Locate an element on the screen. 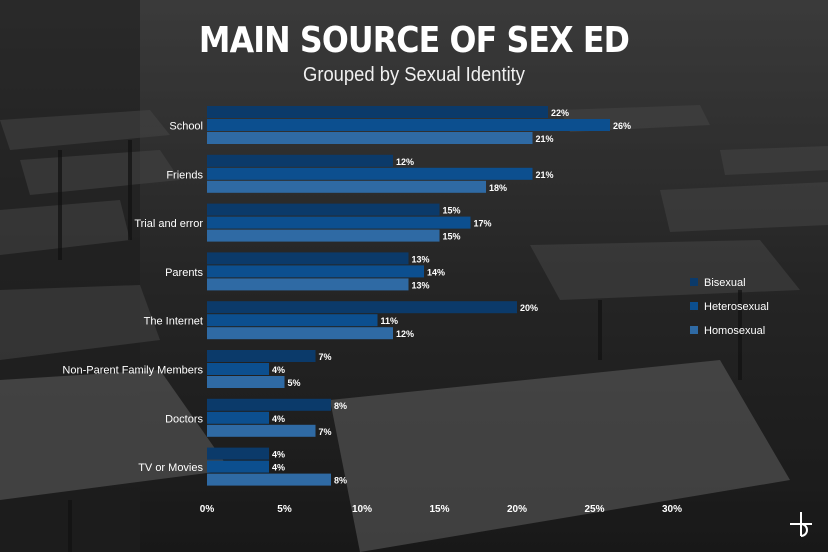 Image resolution: width=828 pixels, height=552 pixels. chart-title: MAIN SOURCE OF SEX ED is located at coordinates (414, 40).